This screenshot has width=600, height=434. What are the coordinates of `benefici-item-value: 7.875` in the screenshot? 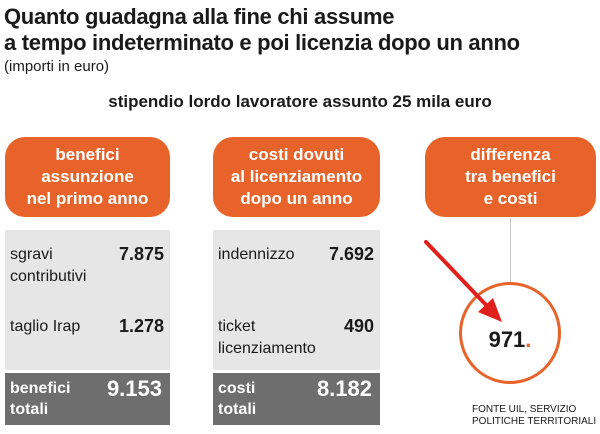 It's located at (141, 254).